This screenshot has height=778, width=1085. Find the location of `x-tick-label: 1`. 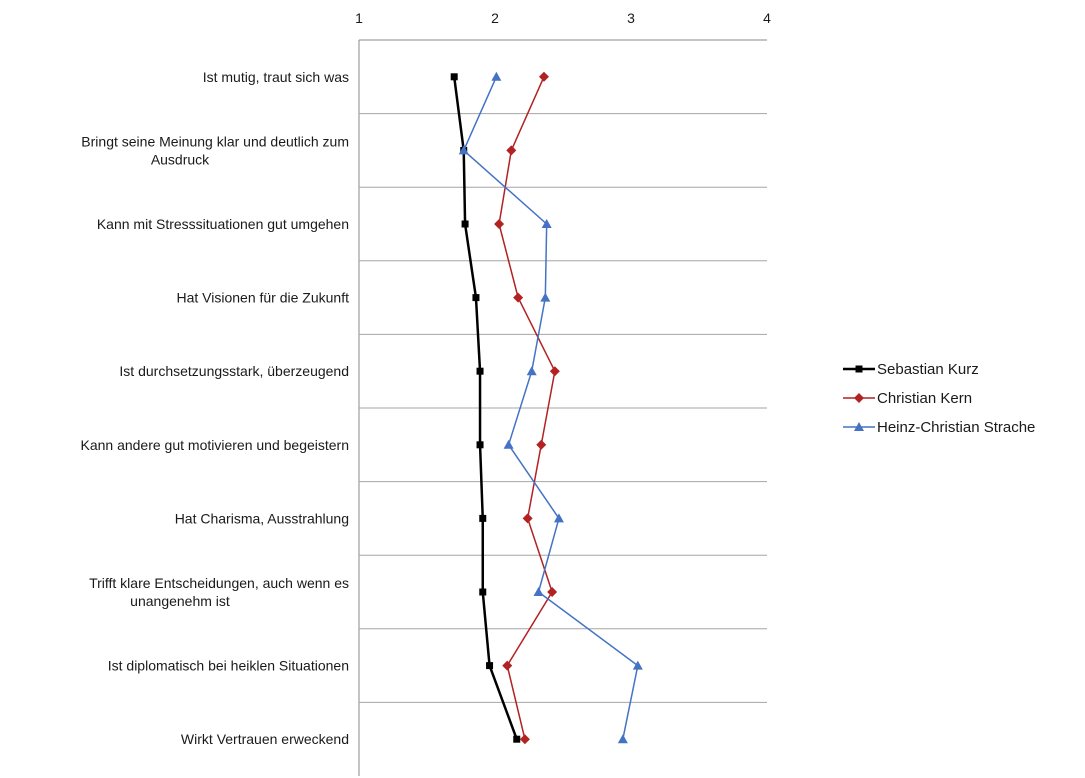

x-tick-label: 1 is located at coordinates (359, 18).